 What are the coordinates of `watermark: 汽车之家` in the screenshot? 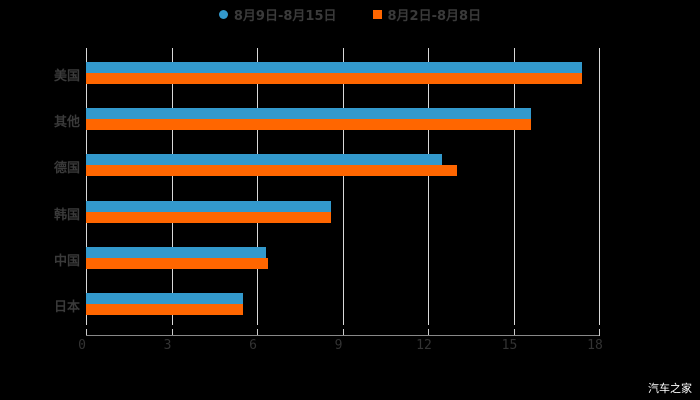 It's located at (670, 388).